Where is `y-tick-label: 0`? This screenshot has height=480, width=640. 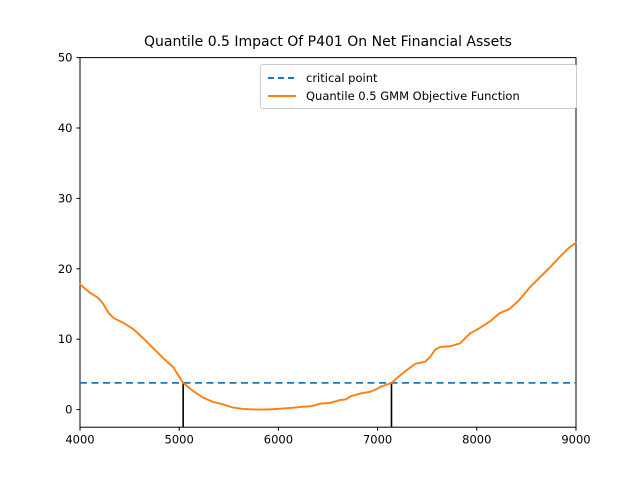
y-tick-label: 0 is located at coordinates (68, 410).